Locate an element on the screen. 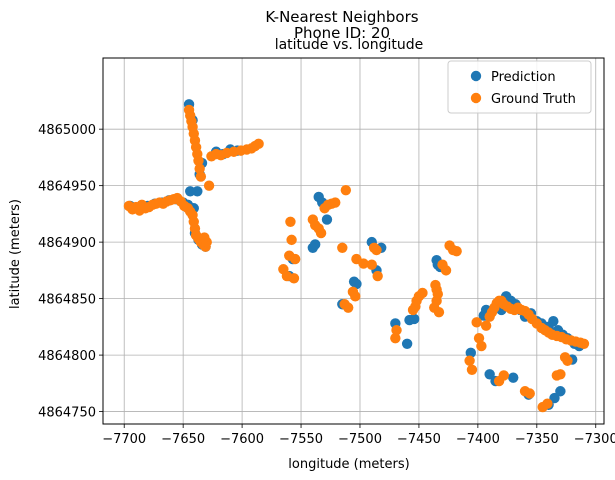 The height and width of the screenshot is (480, 615). y-tick-label: 4864950 is located at coordinates (67, 187).